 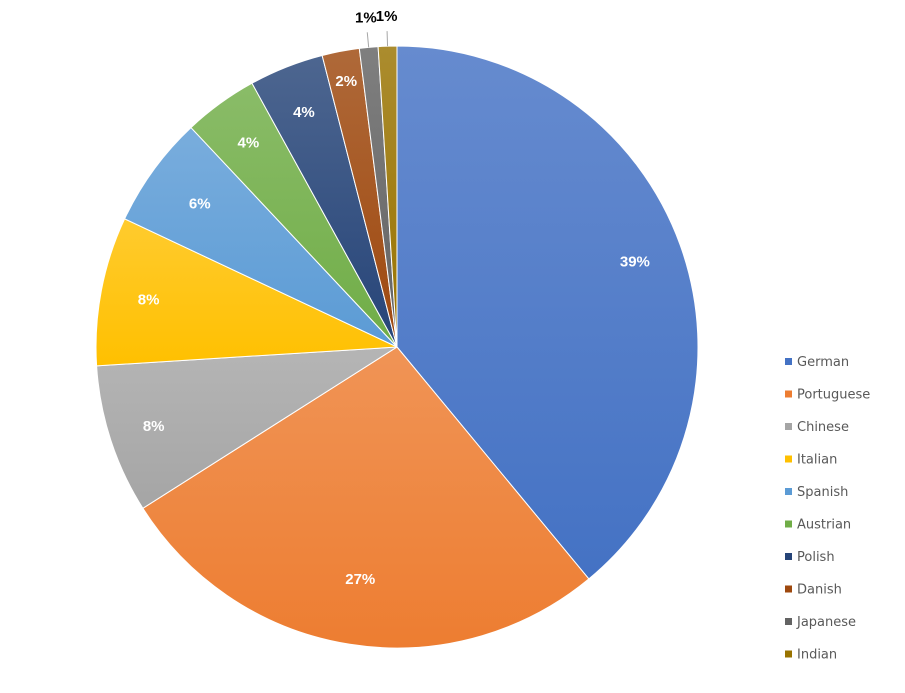 I want to click on data-label-spanish: 6%, so click(x=200, y=204).